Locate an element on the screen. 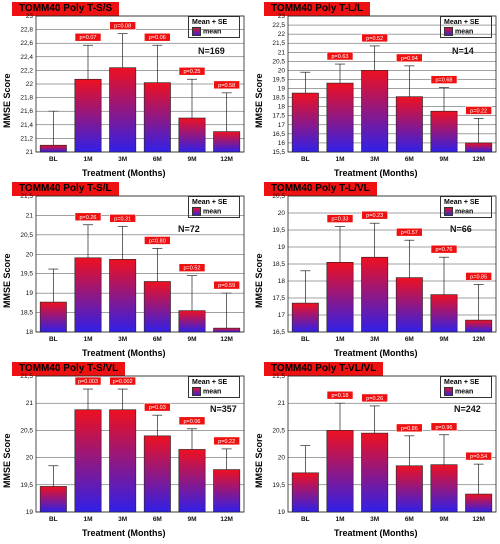  y-tick-label: 22,4 is located at coordinates (26, 57).